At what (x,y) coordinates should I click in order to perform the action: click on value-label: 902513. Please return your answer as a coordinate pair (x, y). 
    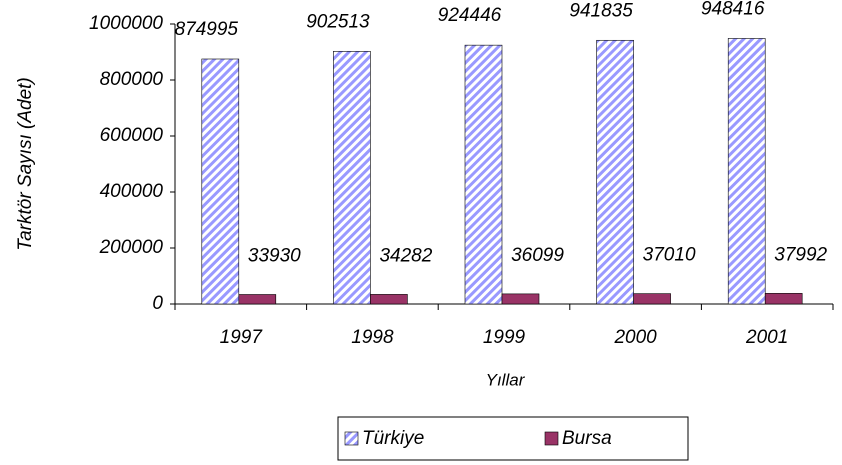
    Looking at the image, I should click on (338, 21).